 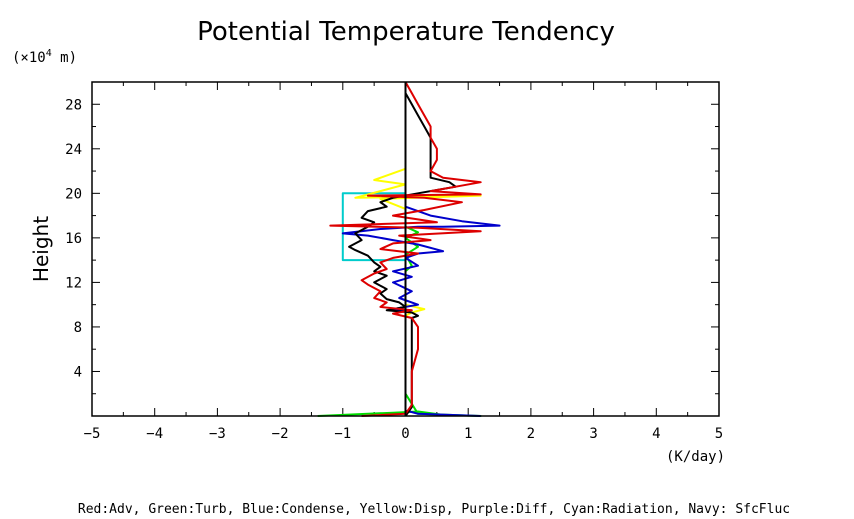 What do you see at coordinates (593, 434) in the screenshot?
I see `x-tick-label: 3` at bounding box center [593, 434].